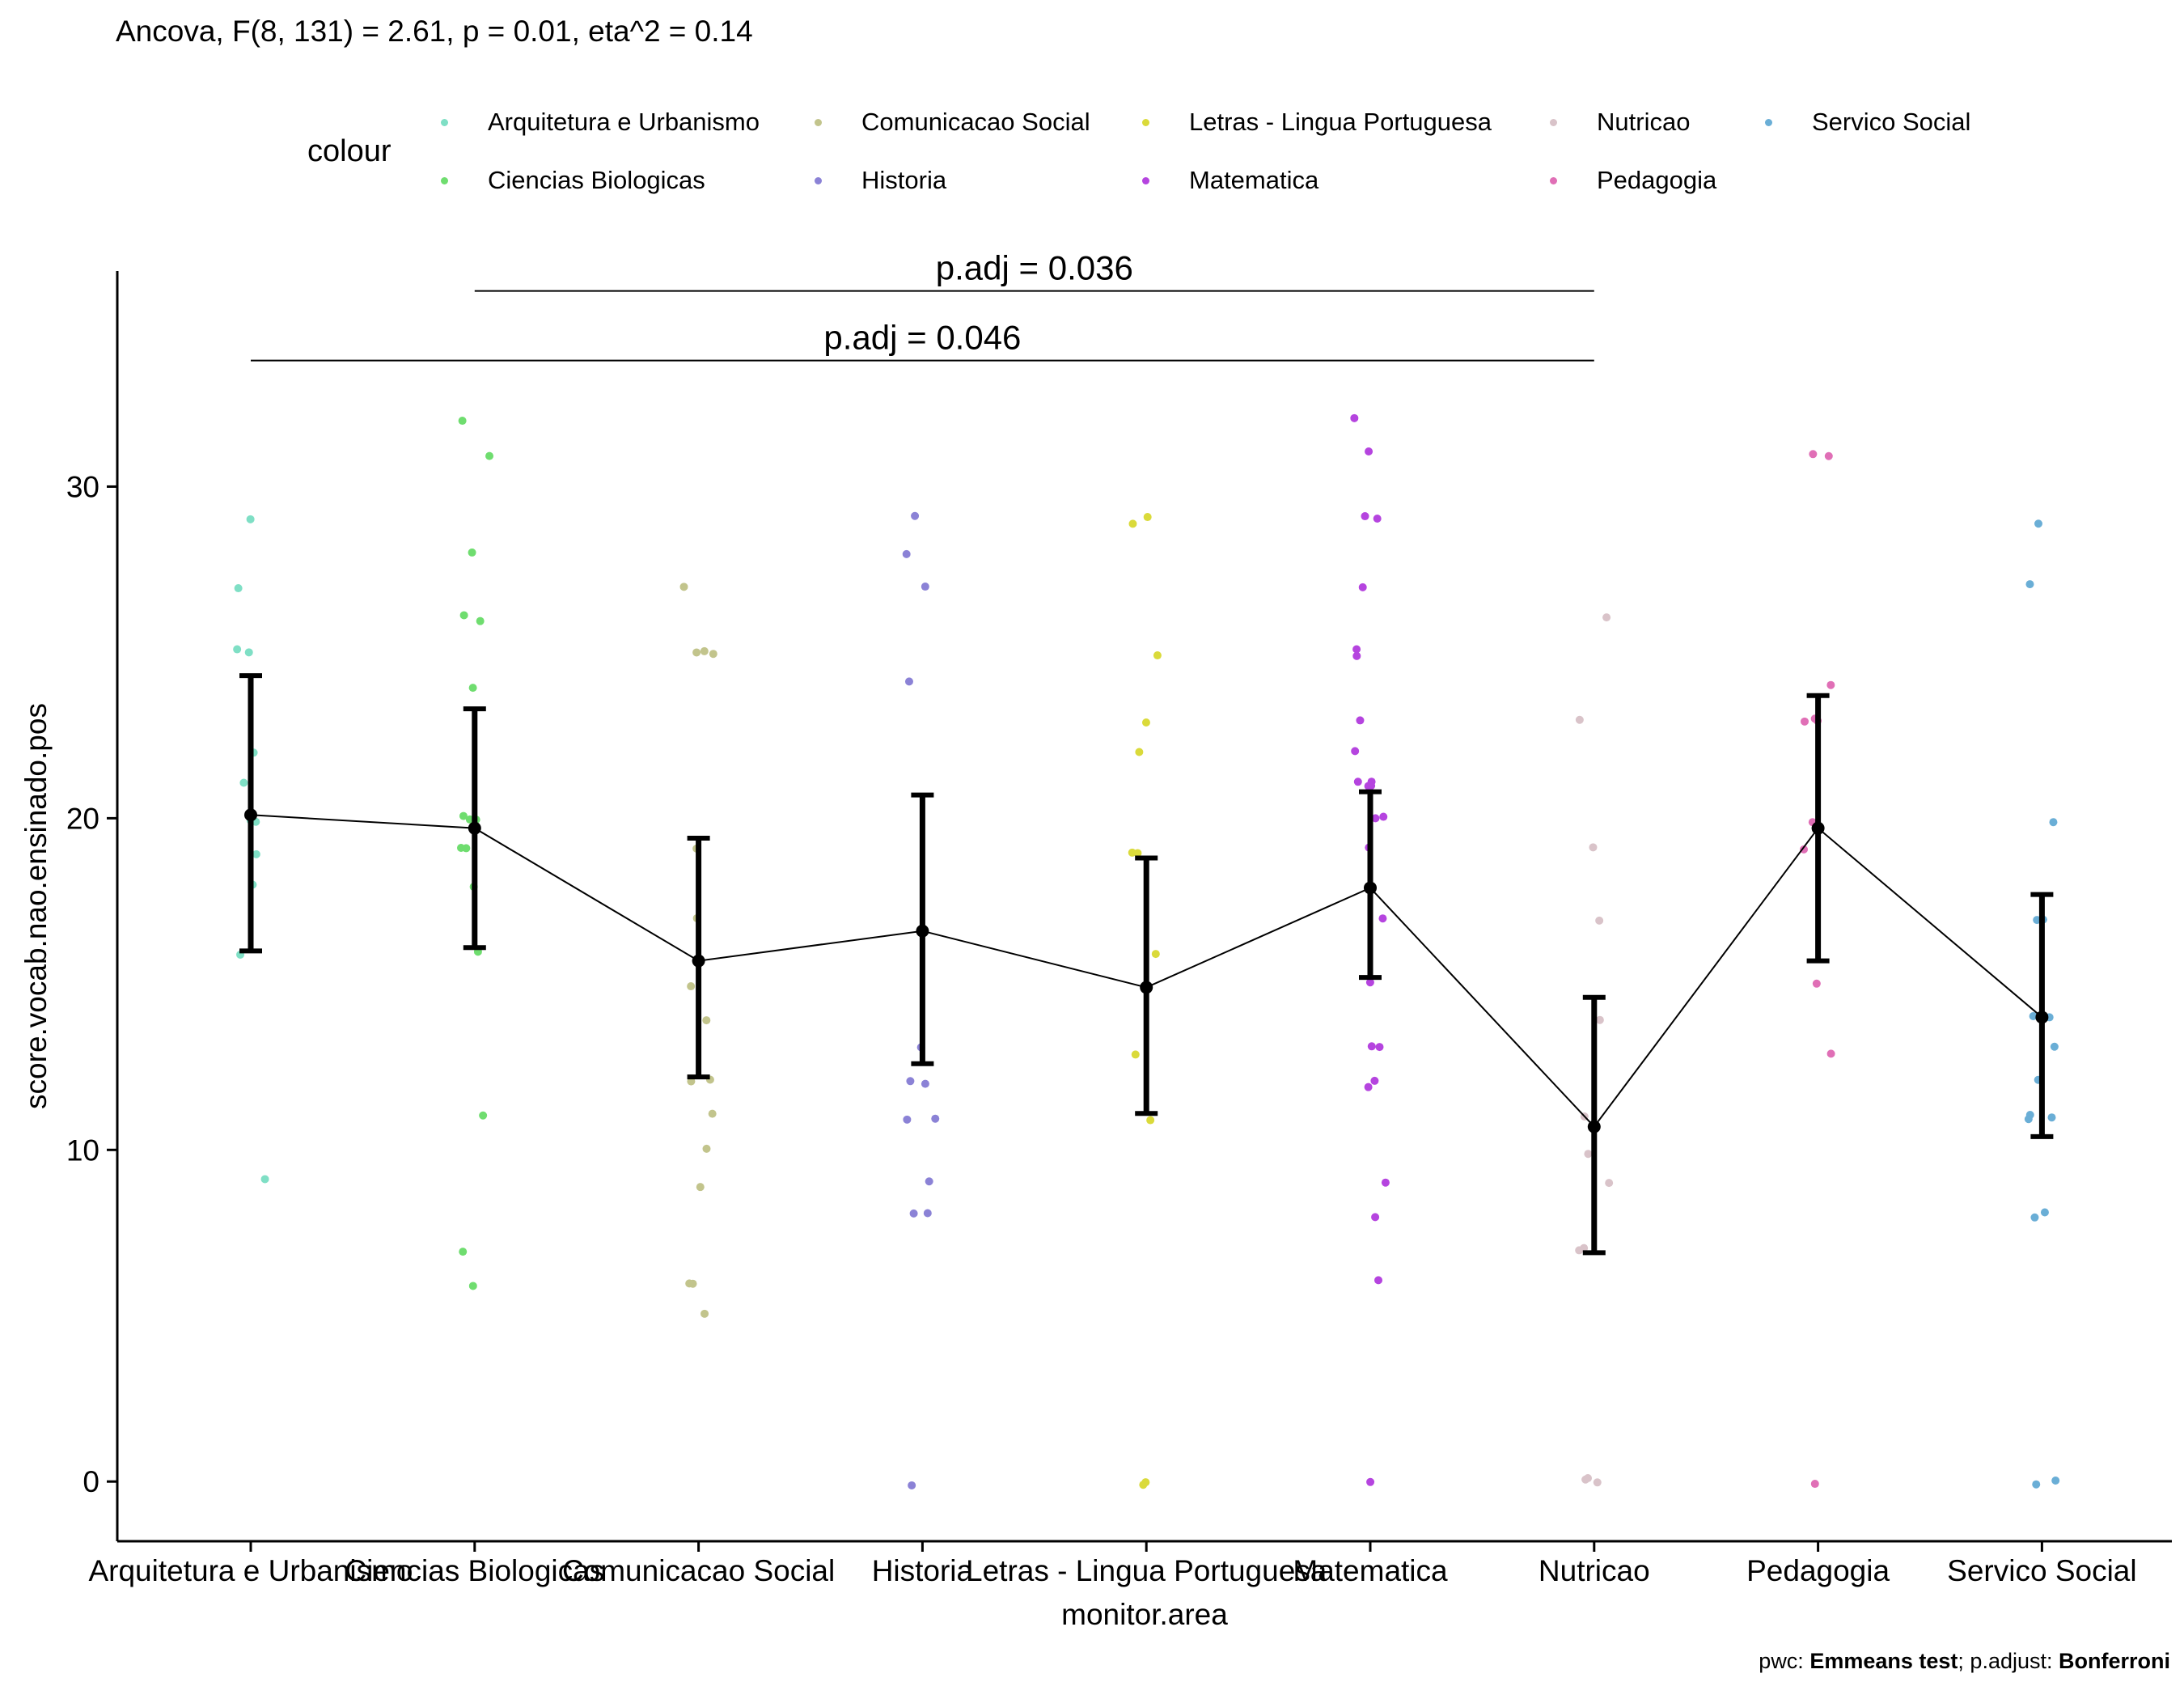 The height and width of the screenshot is (1699, 2184). Describe the element at coordinates (698, 1570) in the screenshot. I see `x-tick-label: Comunicacao Social` at that location.